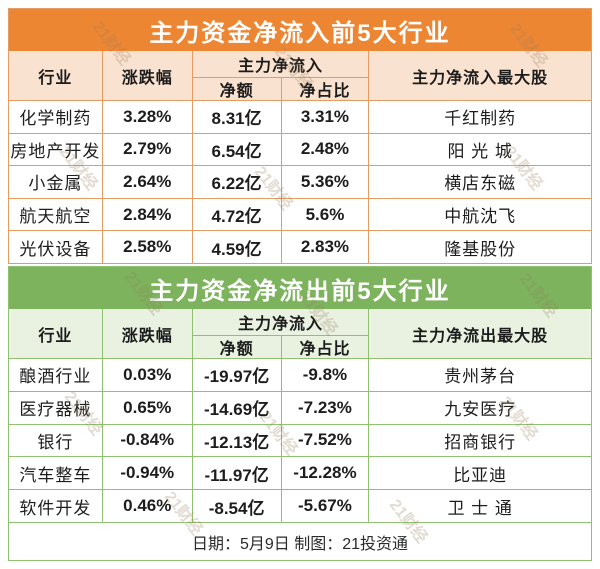 This screenshot has width=600, height=569. What do you see at coordinates (324, 117) in the screenshot?
I see `net-ratio-cell: 3.31%` at bounding box center [324, 117].